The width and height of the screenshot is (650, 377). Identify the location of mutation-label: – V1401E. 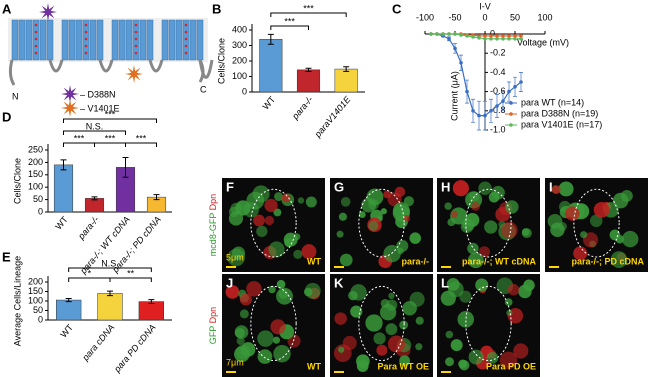
(100, 108).